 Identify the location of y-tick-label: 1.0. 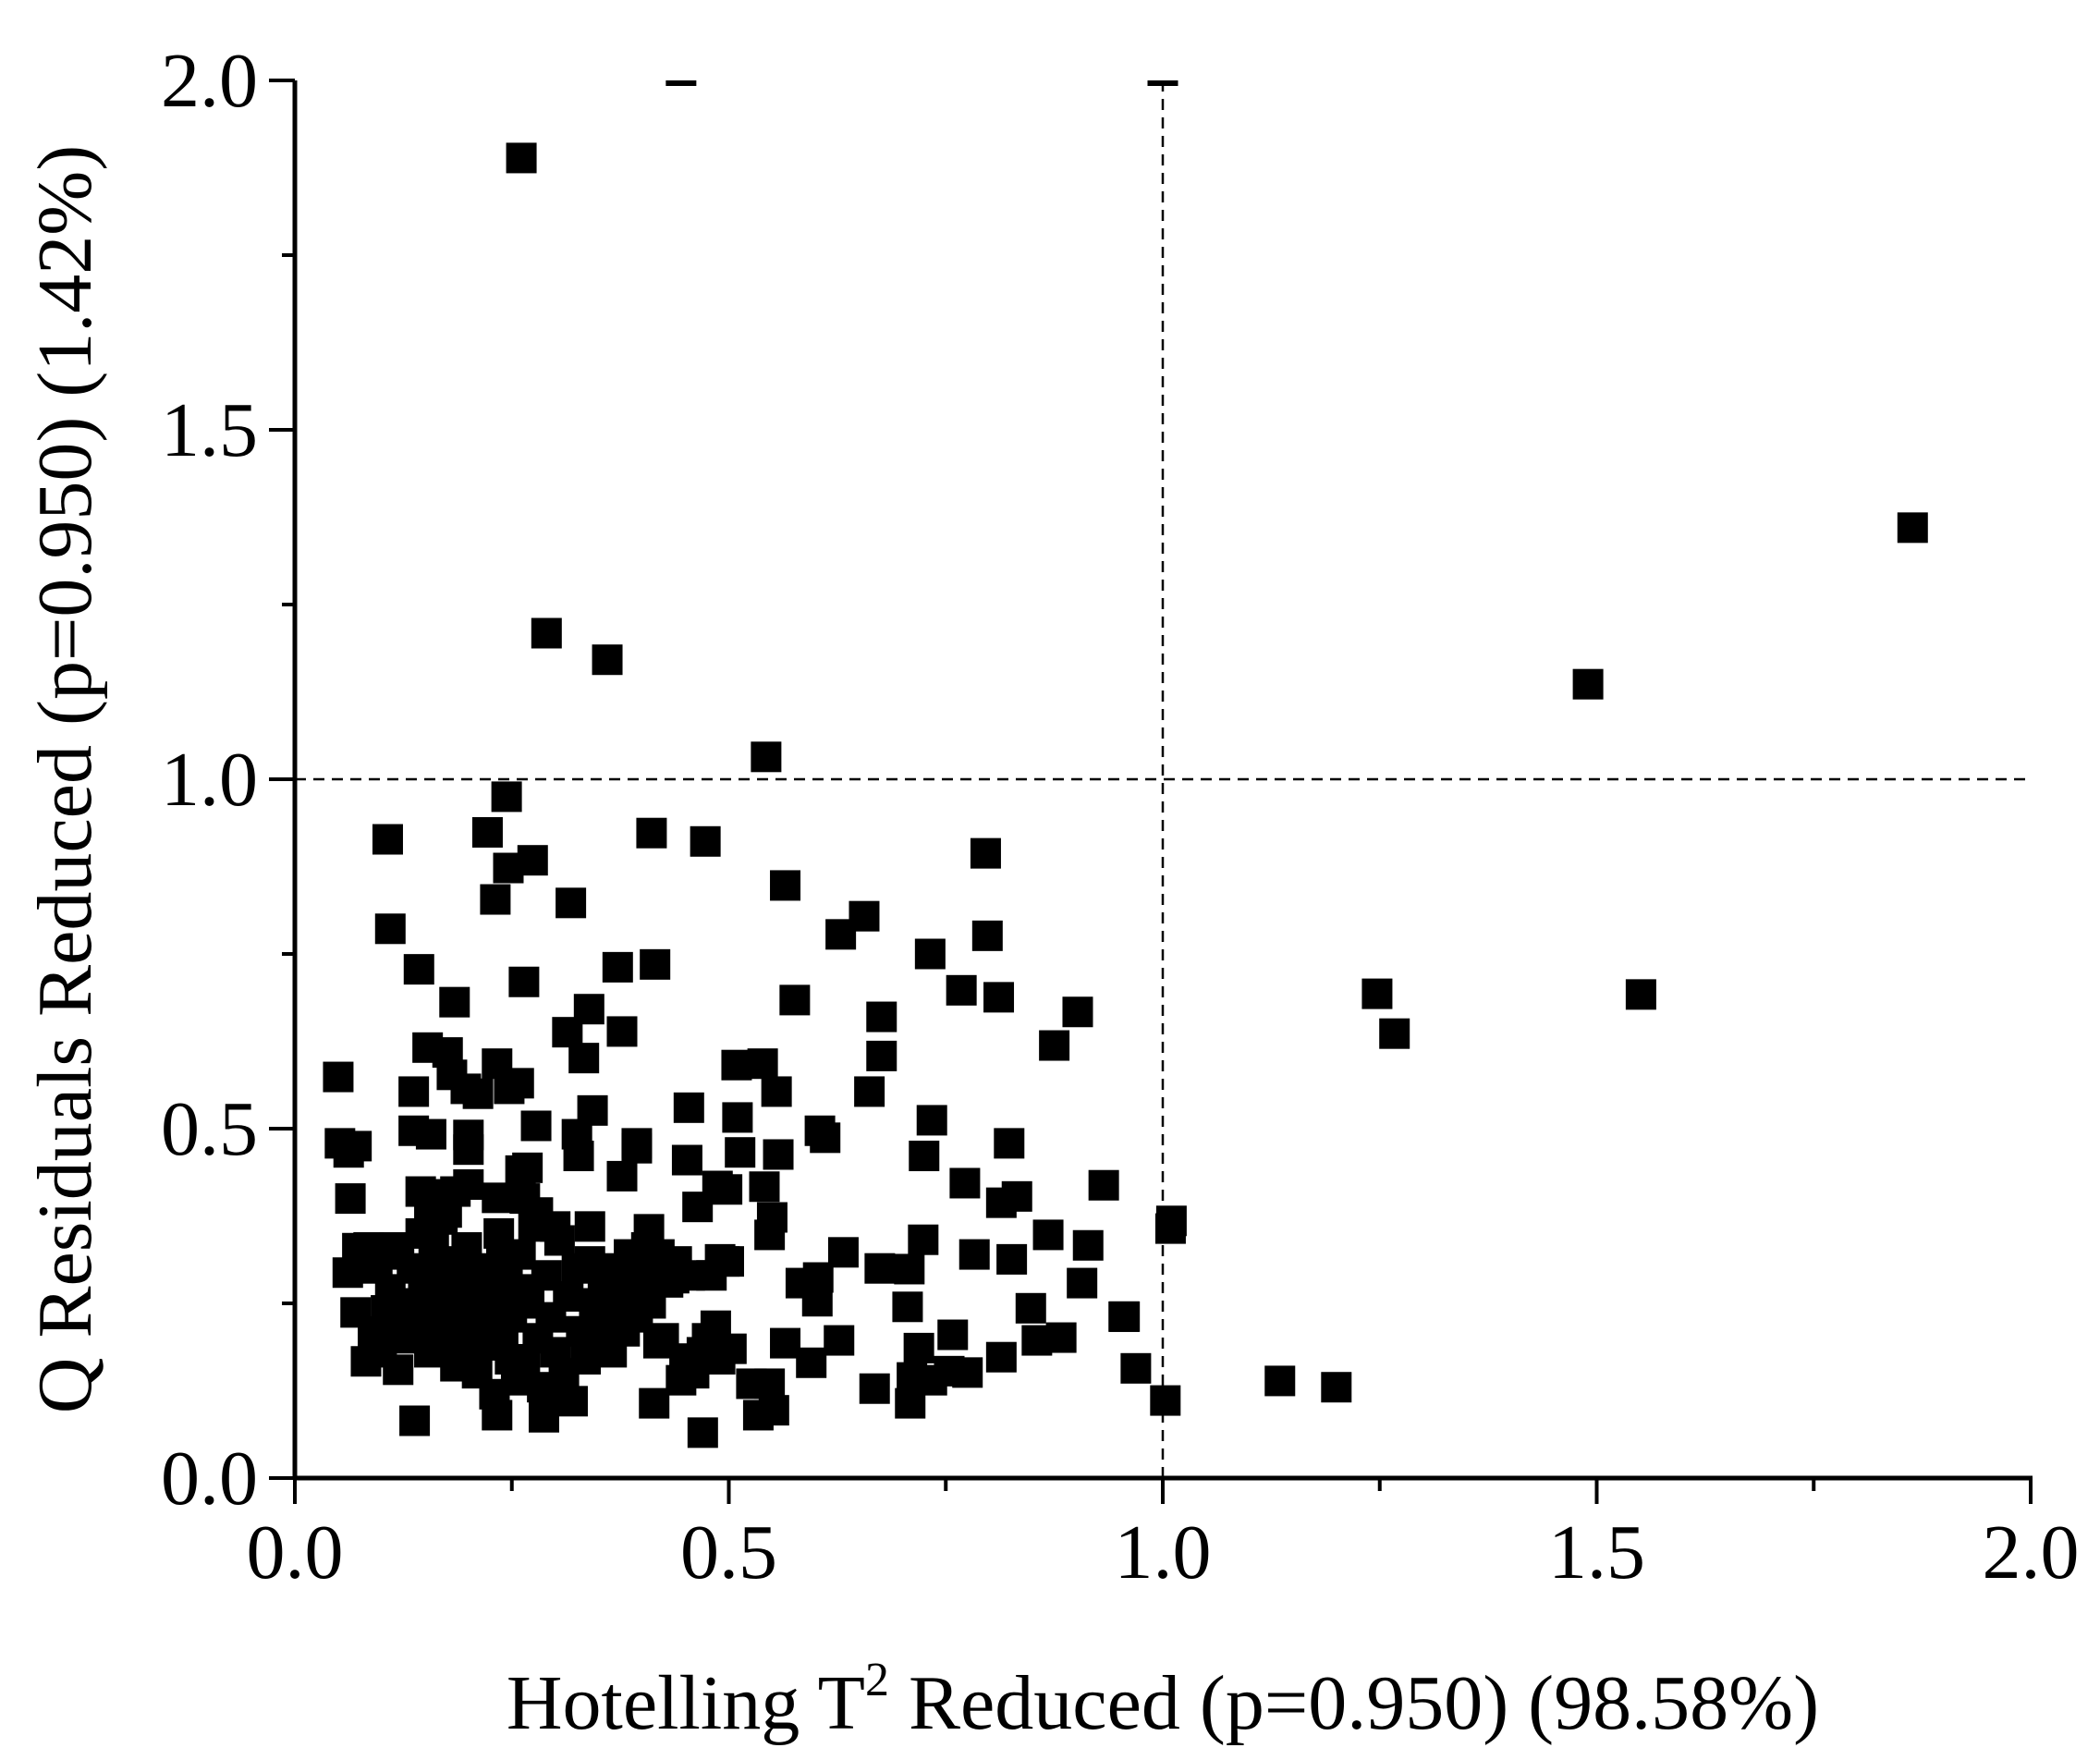
(209, 780).